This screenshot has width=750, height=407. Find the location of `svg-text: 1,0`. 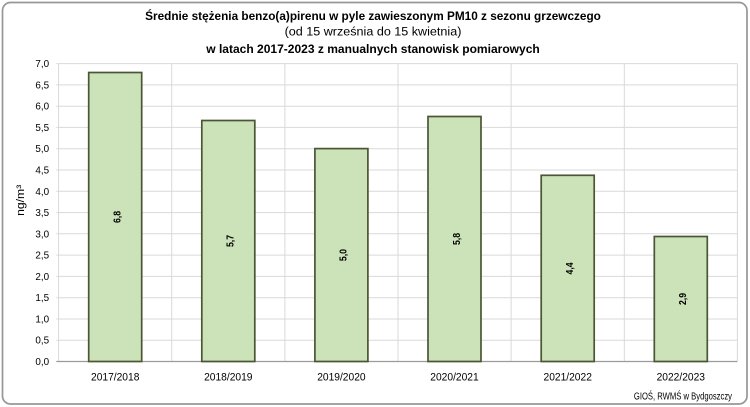

svg-text: 1,0 is located at coordinates (42, 320).